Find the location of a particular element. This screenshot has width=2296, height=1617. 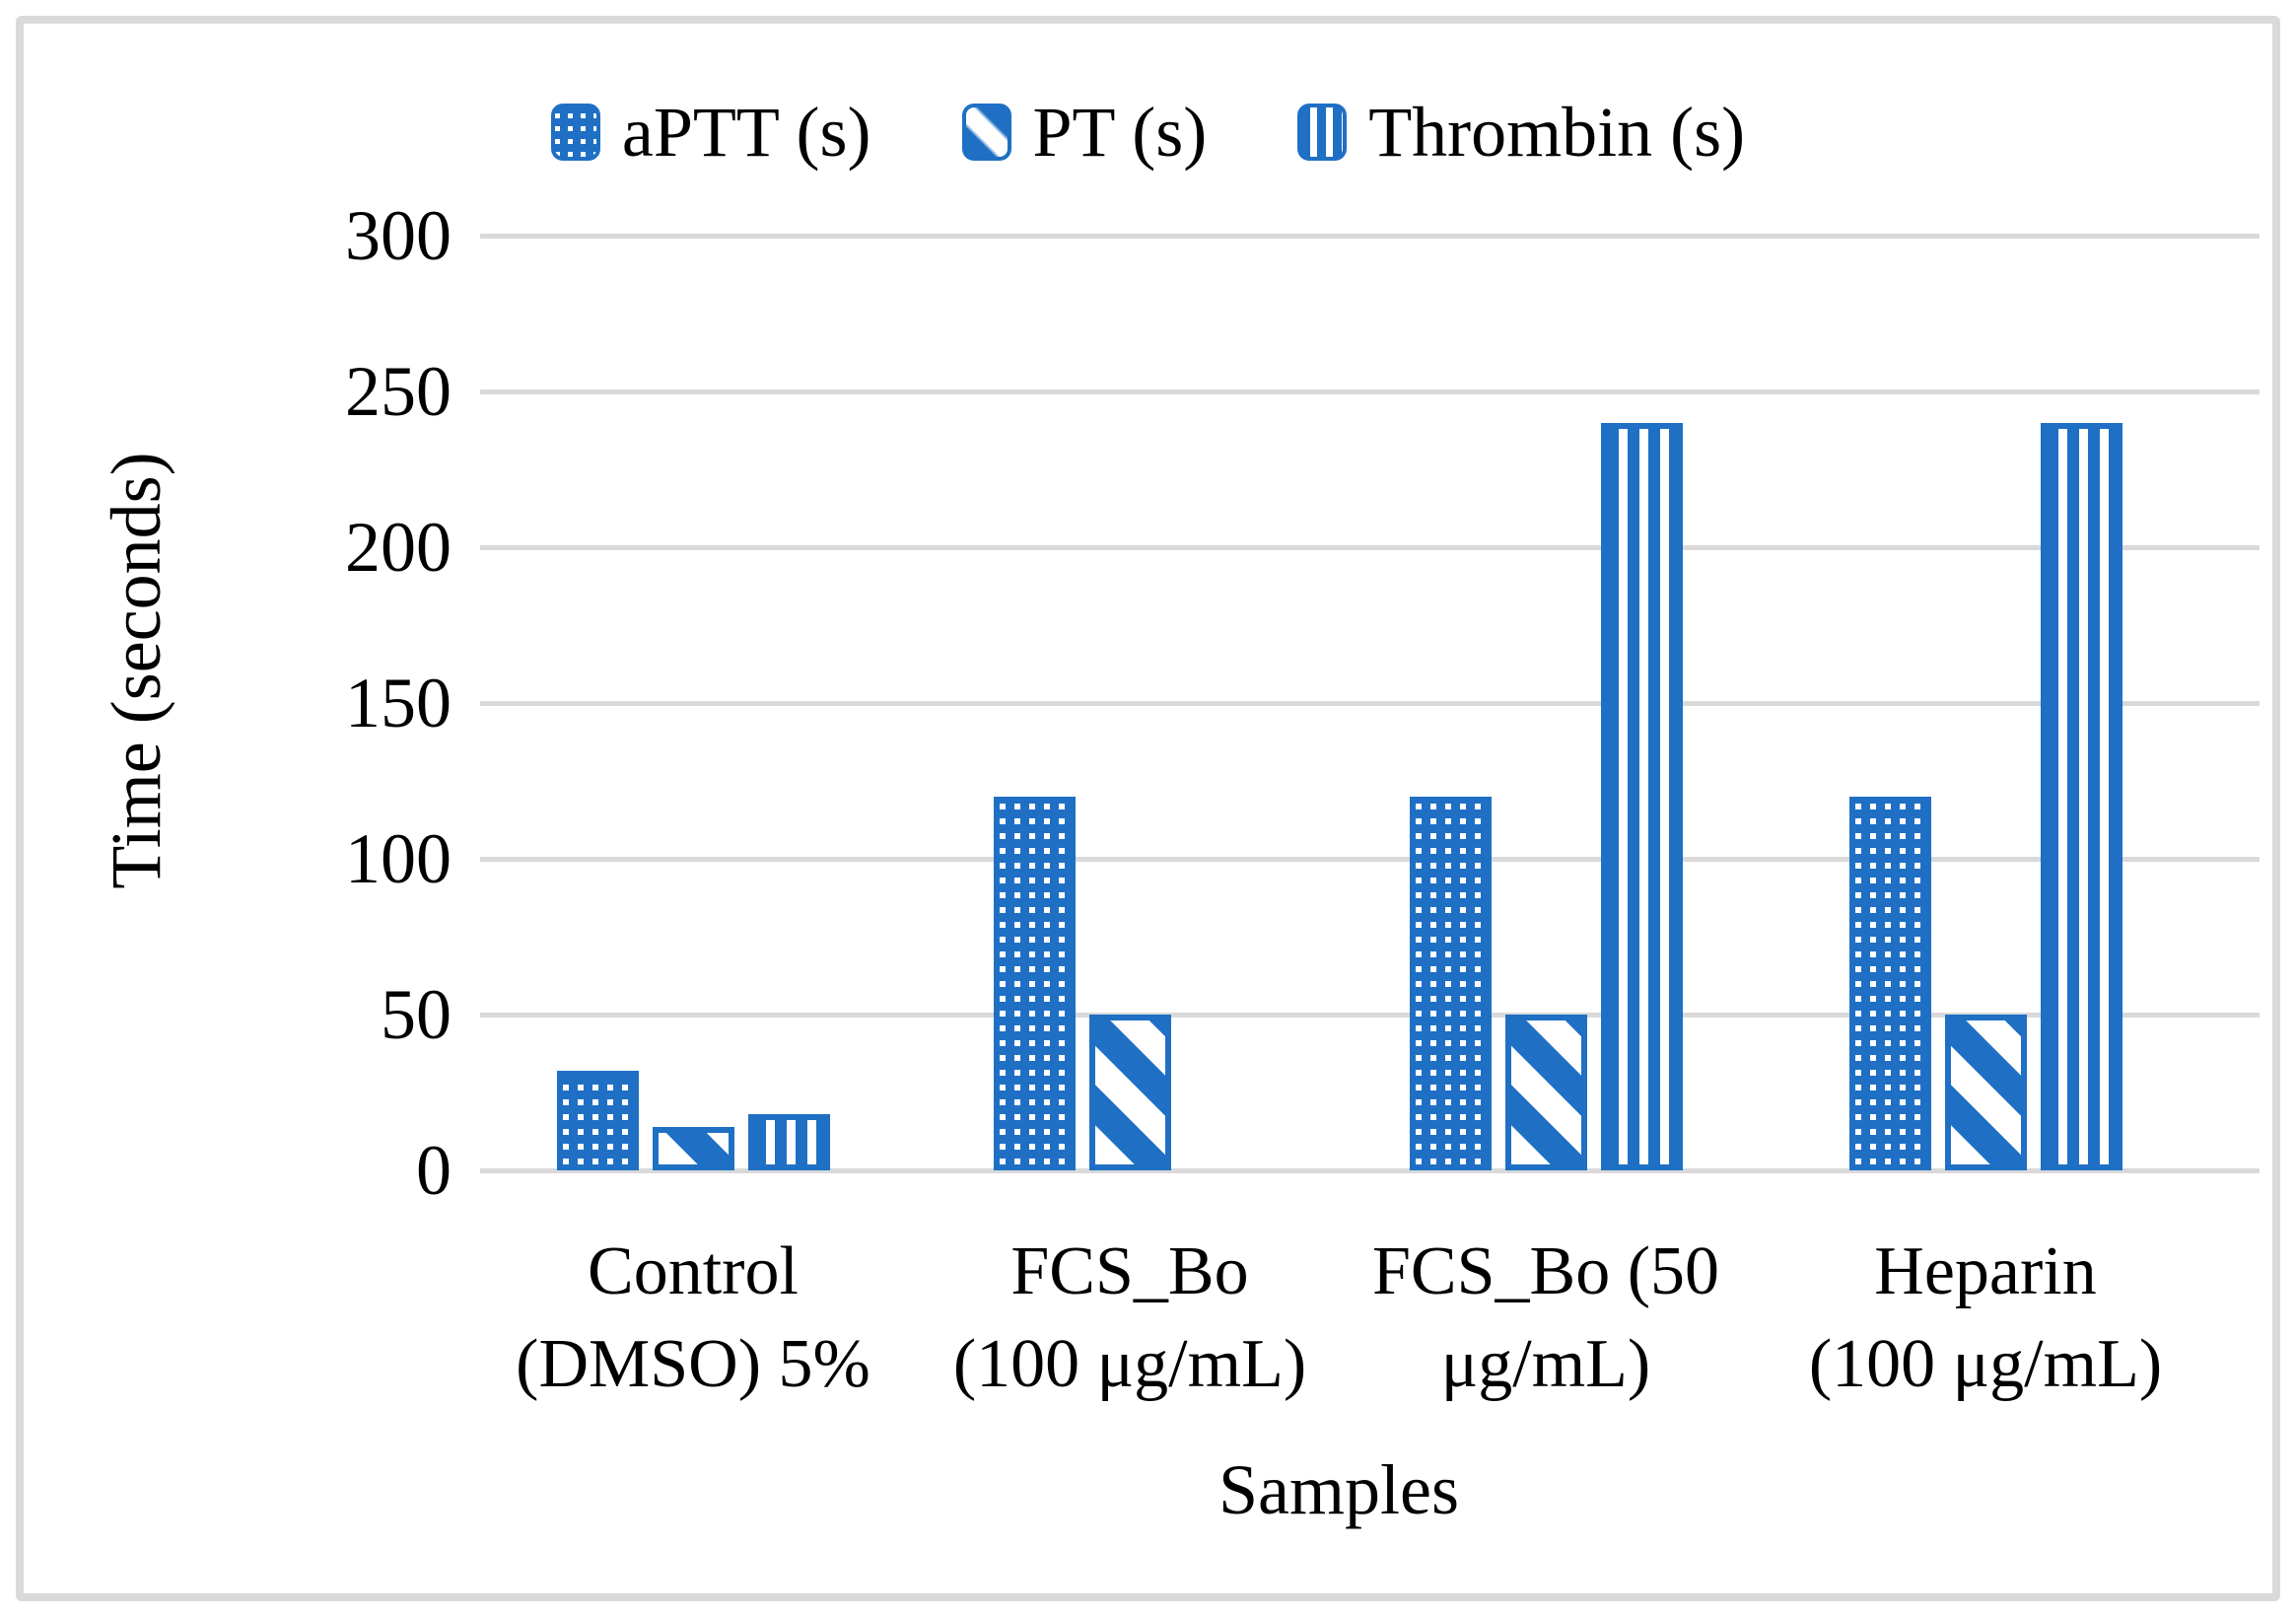

bar-aptt-group2 is located at coordinates (1034, 983).